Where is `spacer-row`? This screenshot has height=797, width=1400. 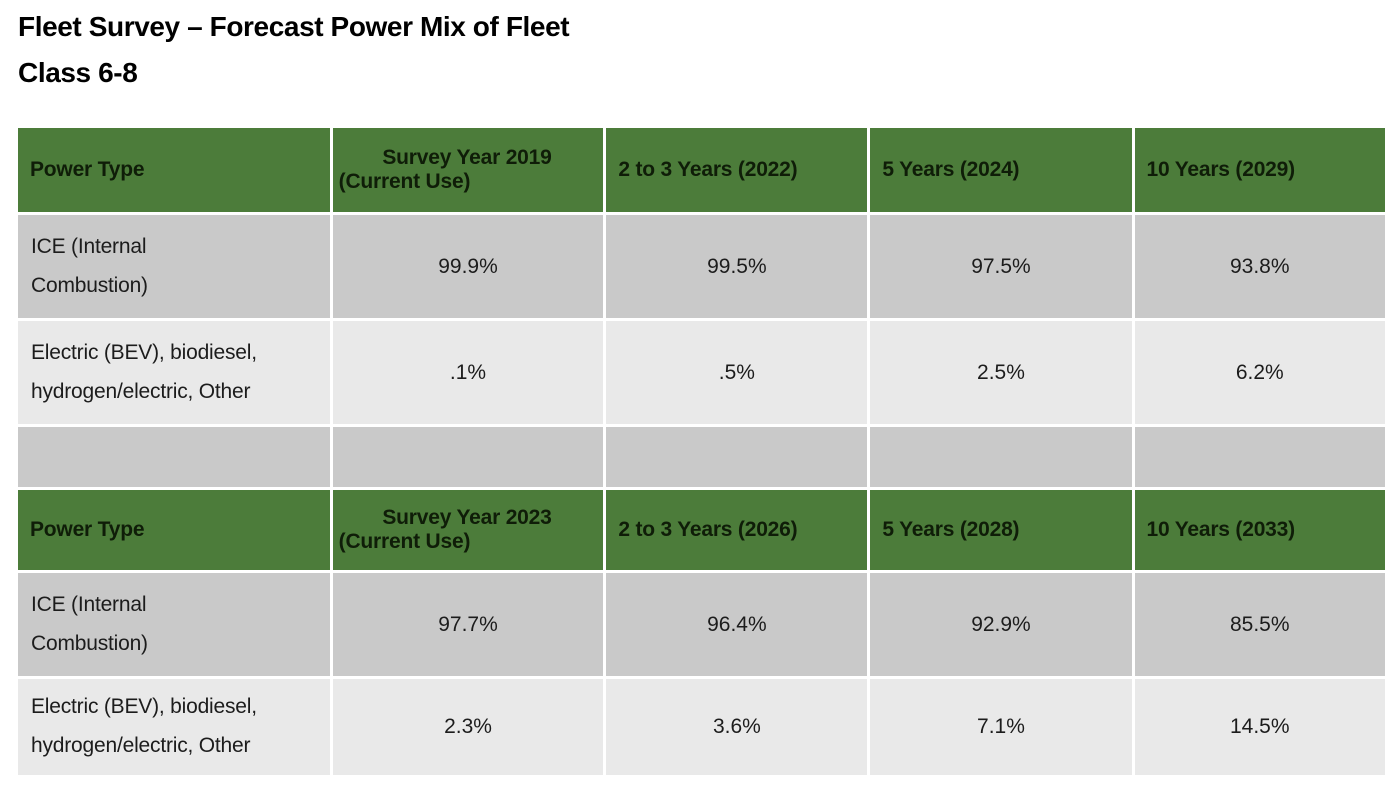 spacer-row is located at coordinates (701, 457).